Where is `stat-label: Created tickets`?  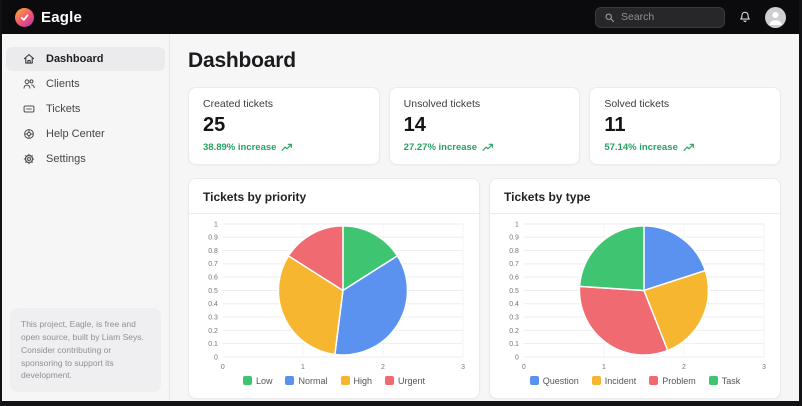 stat-label: Created tickets is located at coordinates (238, 104).